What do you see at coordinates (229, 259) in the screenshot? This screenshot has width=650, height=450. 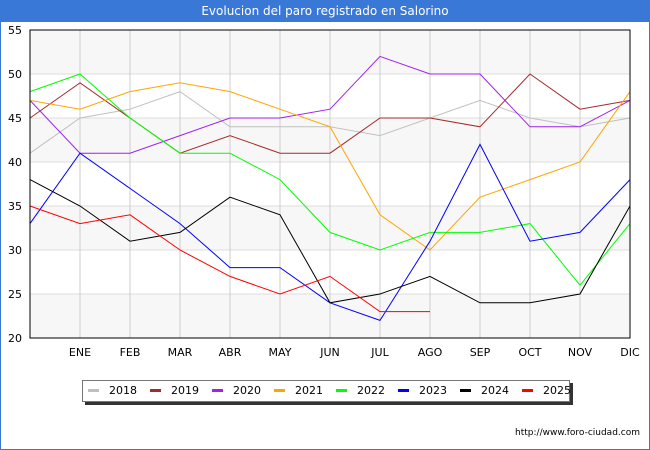 I see `series-line-2025` at bounding box center [229, 259].